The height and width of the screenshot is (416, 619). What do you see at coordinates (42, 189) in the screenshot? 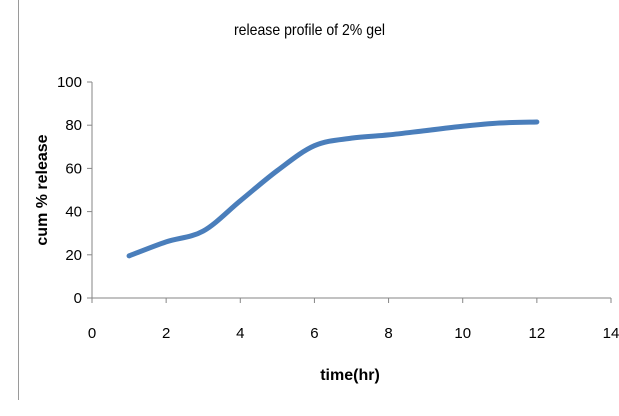
I see `y-axis-title: cum % release` at bounding box center [42, 189].